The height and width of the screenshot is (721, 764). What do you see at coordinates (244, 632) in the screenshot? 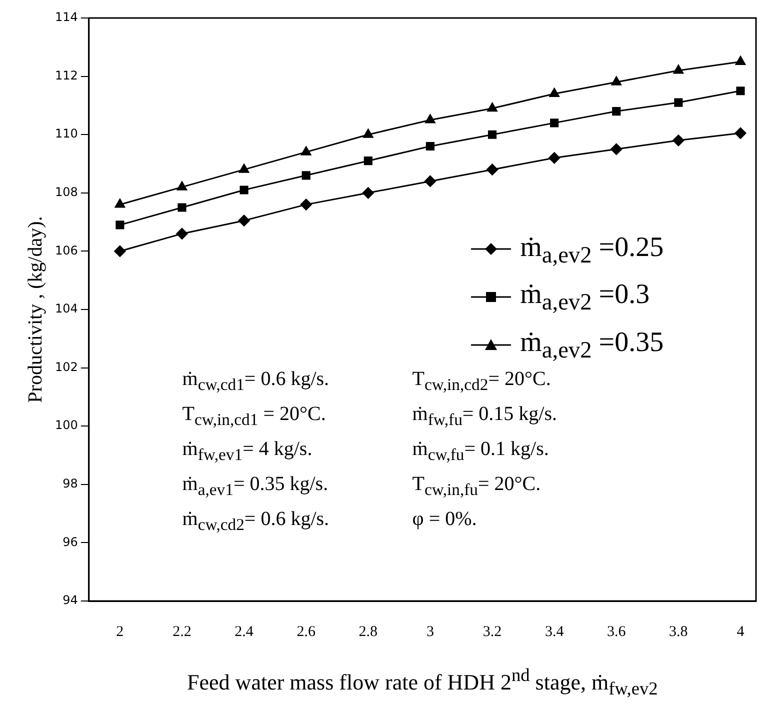
I see `x-tick-label: 2.4` at bounding box center [244, 632].